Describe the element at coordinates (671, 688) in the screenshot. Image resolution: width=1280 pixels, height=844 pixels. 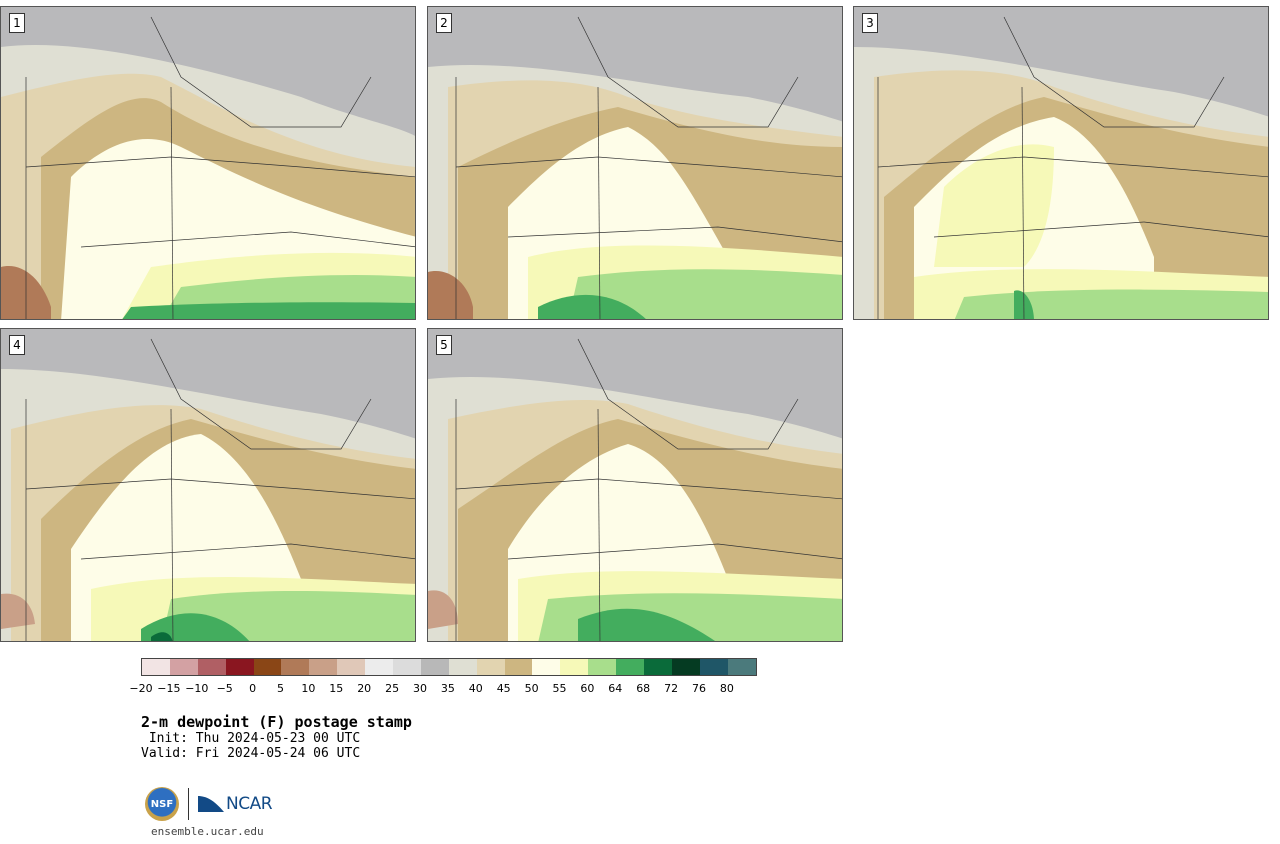
I see `colorbar-tick-label: 72` at that location.